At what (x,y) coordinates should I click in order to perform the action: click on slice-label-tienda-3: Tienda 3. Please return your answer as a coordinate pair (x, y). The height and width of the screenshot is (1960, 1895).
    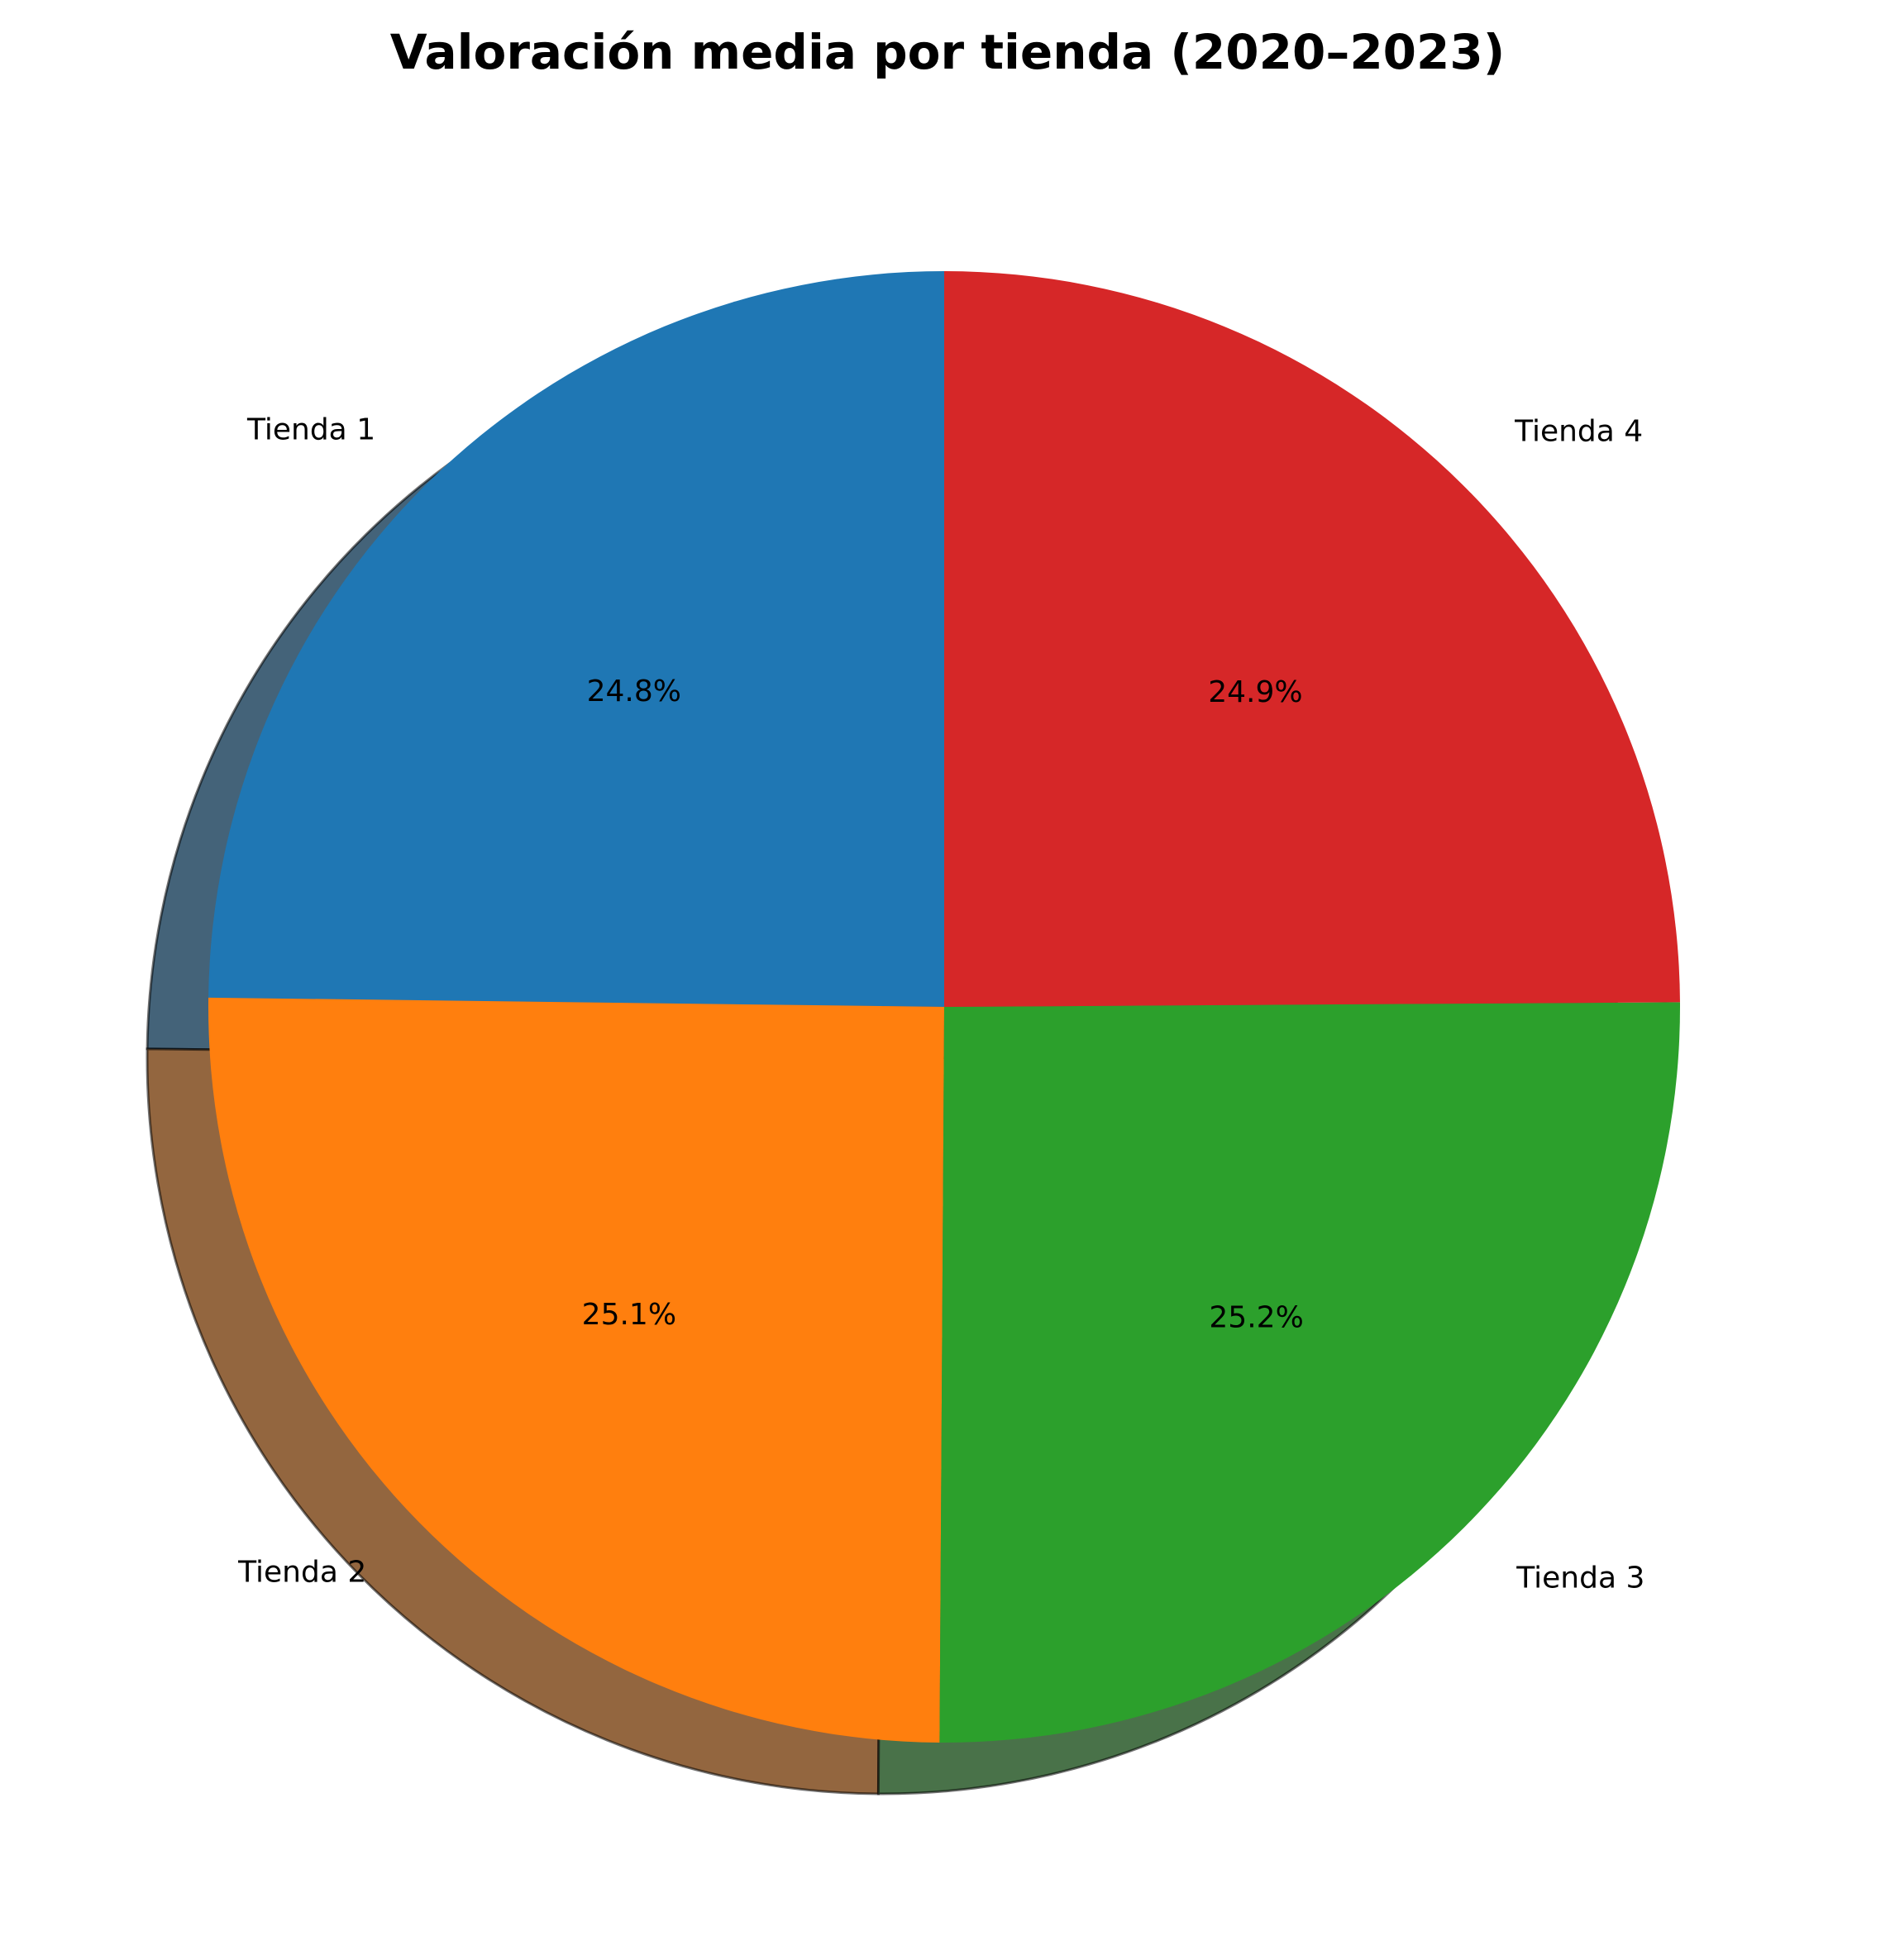
    Looking at the image, I should click on (1580, 1578).